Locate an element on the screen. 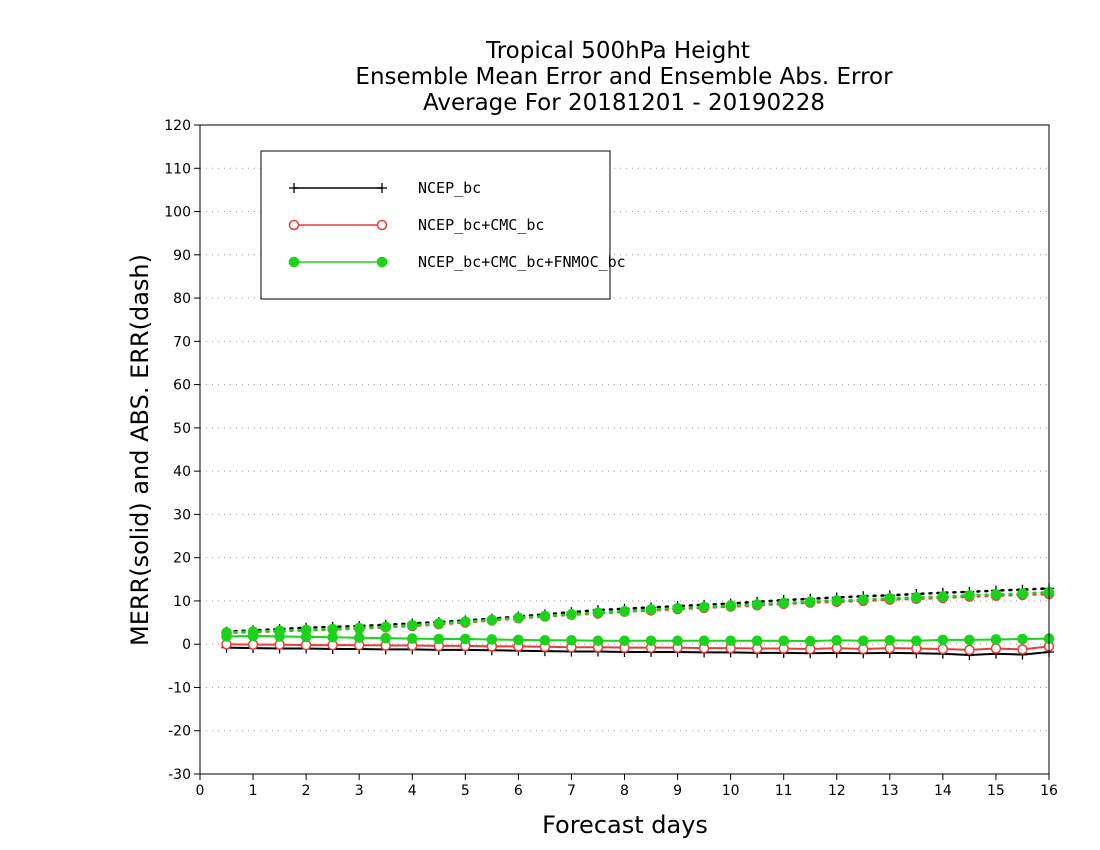 The height and width of the screenshot is (850, 1100). y-axis-title: MERR(solid) and ABS. ERR(dash) is located at coordinates (140, 450).